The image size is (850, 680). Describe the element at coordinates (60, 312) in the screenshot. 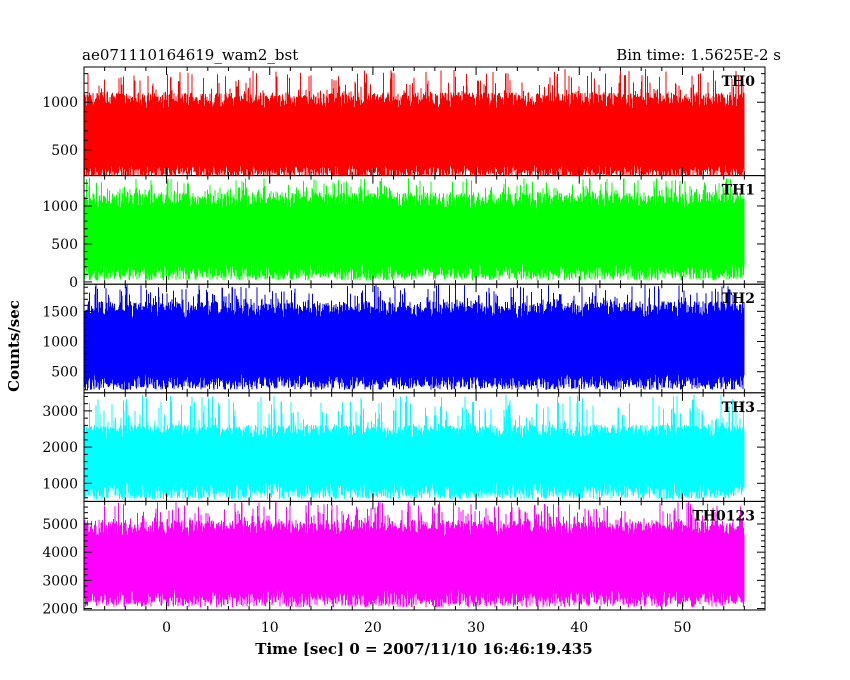

I see `y-tick-label: 1500` at that location.